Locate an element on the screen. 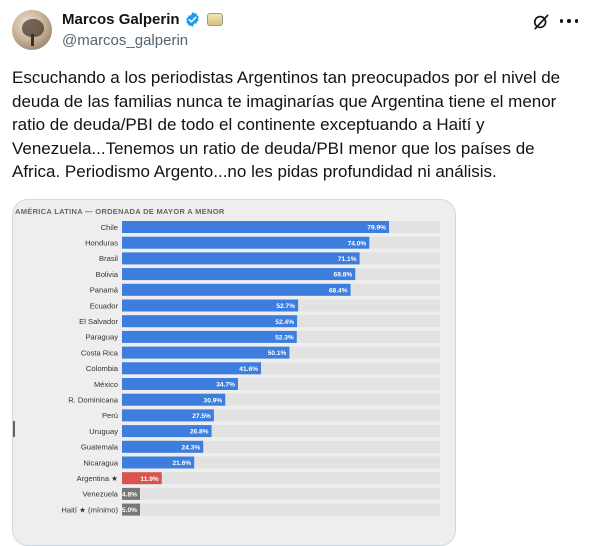 The width and height of the screenshot is (590, 546). value-label: 27.5% is located at coordinates (201, 416).